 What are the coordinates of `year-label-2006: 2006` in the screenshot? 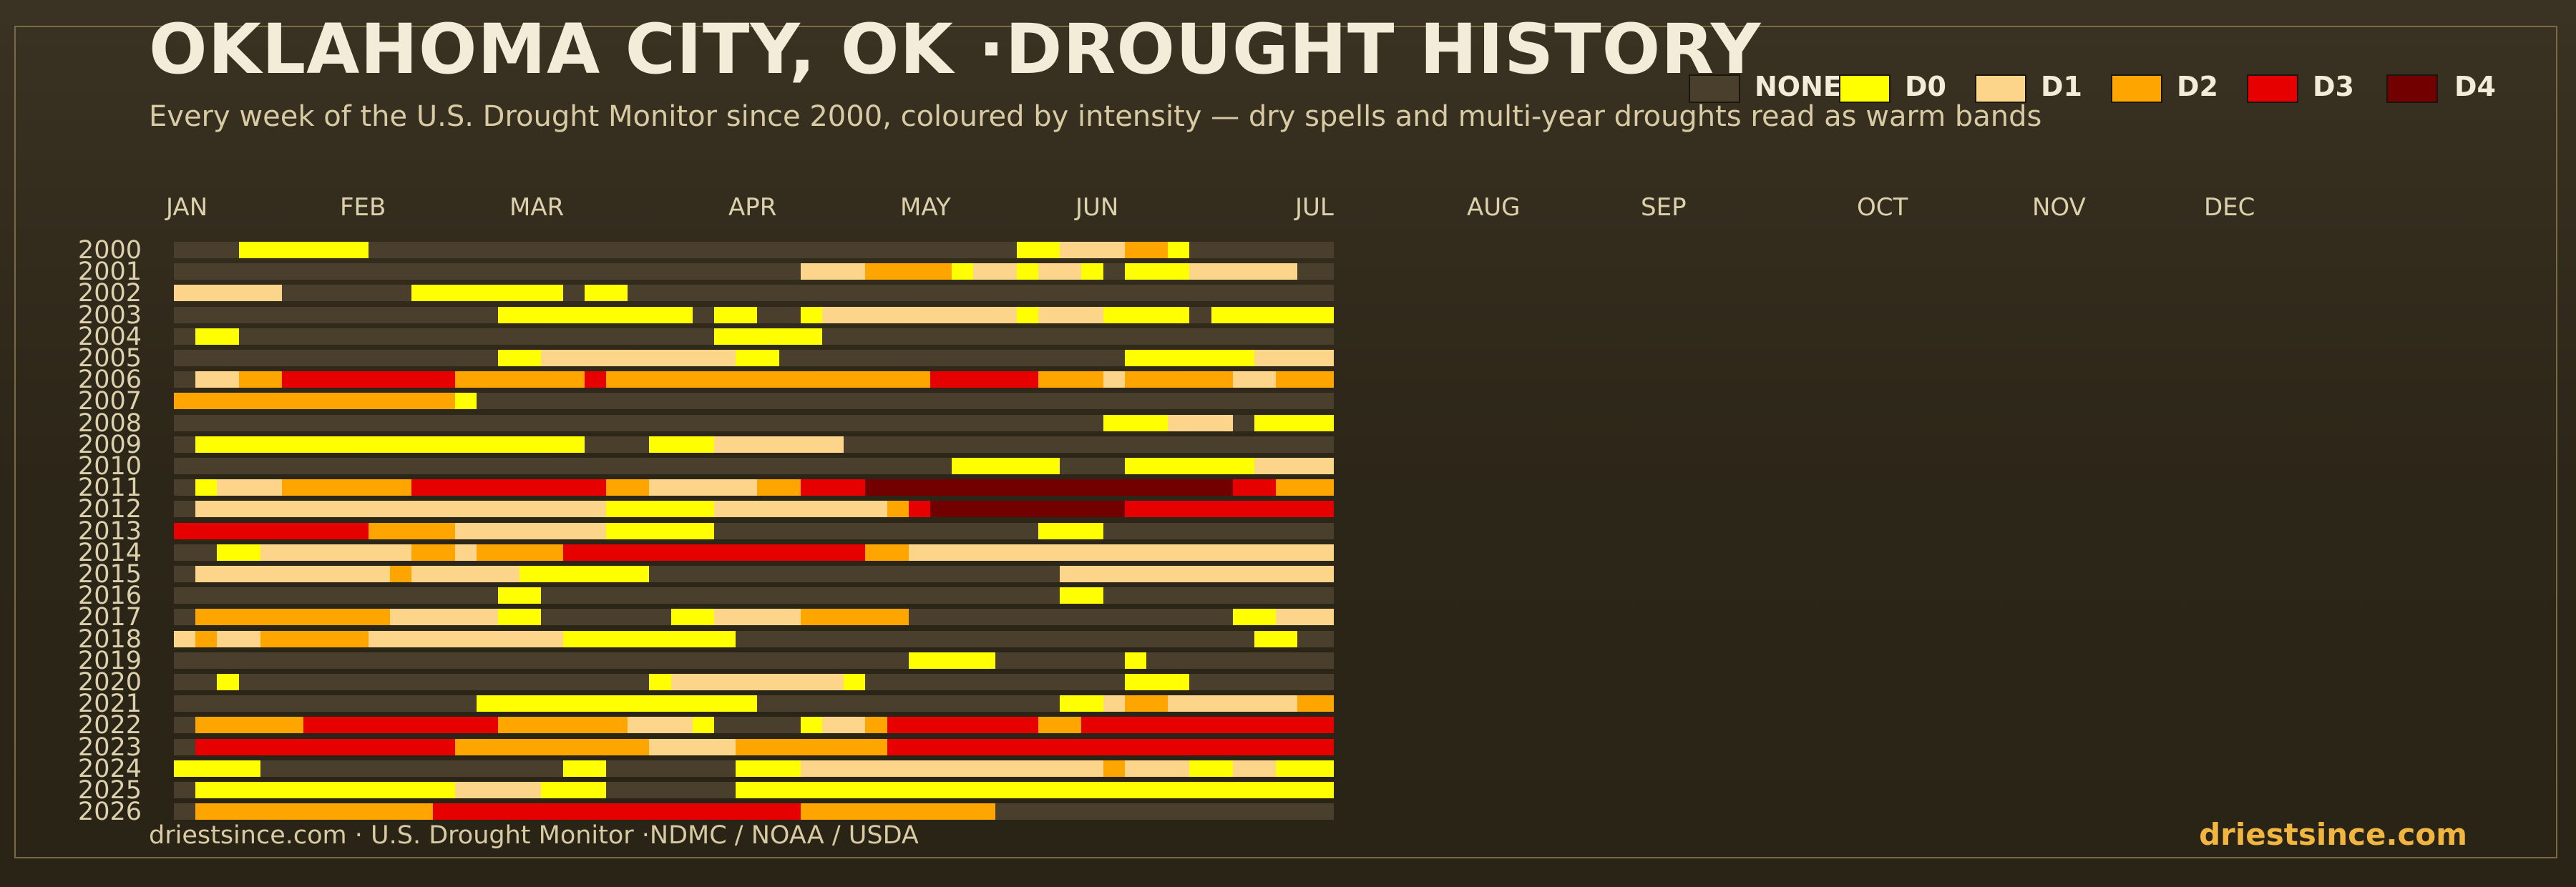 It's located at (109, 380).